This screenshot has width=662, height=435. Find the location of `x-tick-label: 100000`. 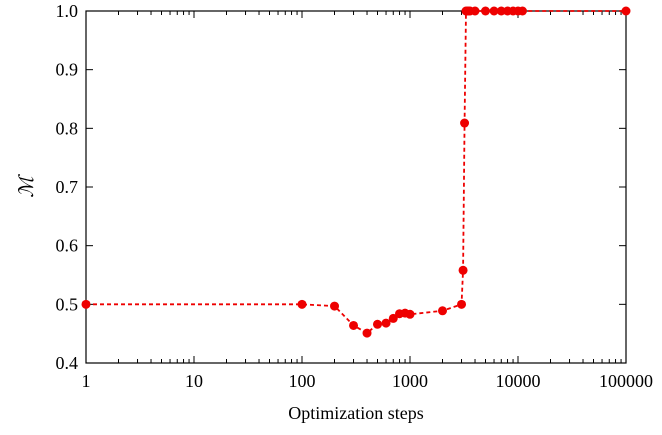

x-tick-label: 100000 is located at coordinates (626, 381).